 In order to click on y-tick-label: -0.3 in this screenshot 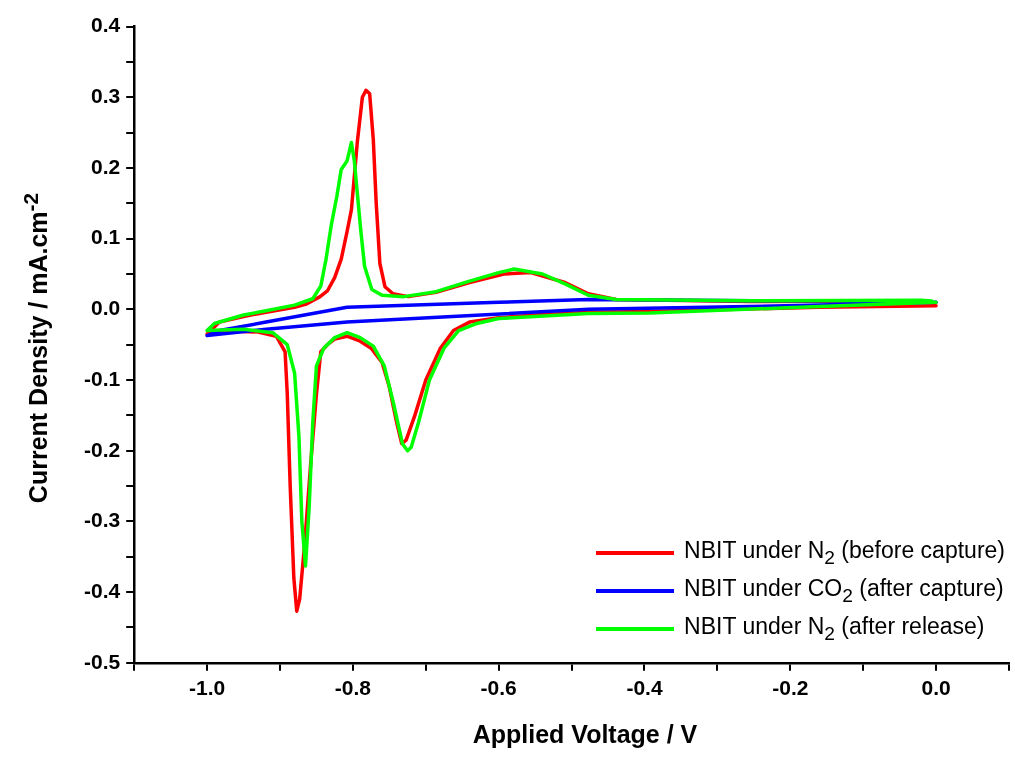, I will do `click(102, 520)`.